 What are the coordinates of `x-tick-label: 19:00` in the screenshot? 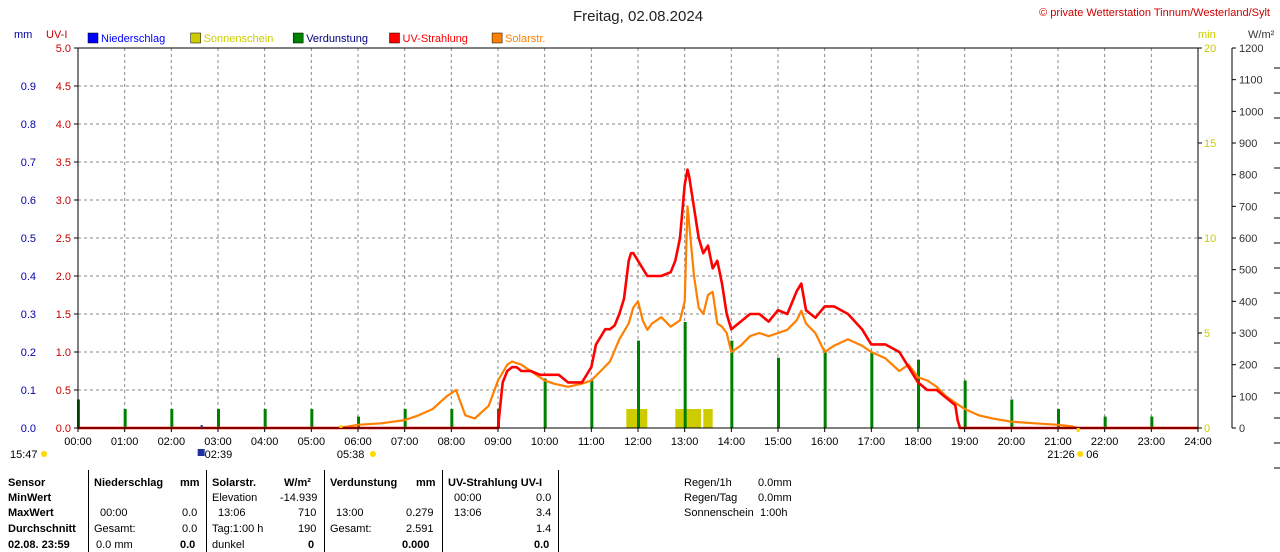 It's located at (965, 442).